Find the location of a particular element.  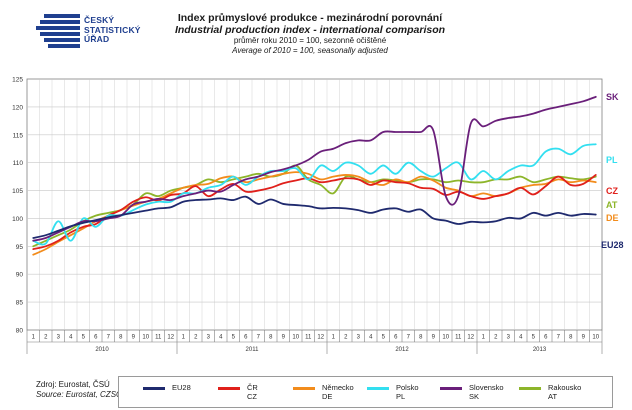

legend-swatch-at is located at coordinates (530, 388).